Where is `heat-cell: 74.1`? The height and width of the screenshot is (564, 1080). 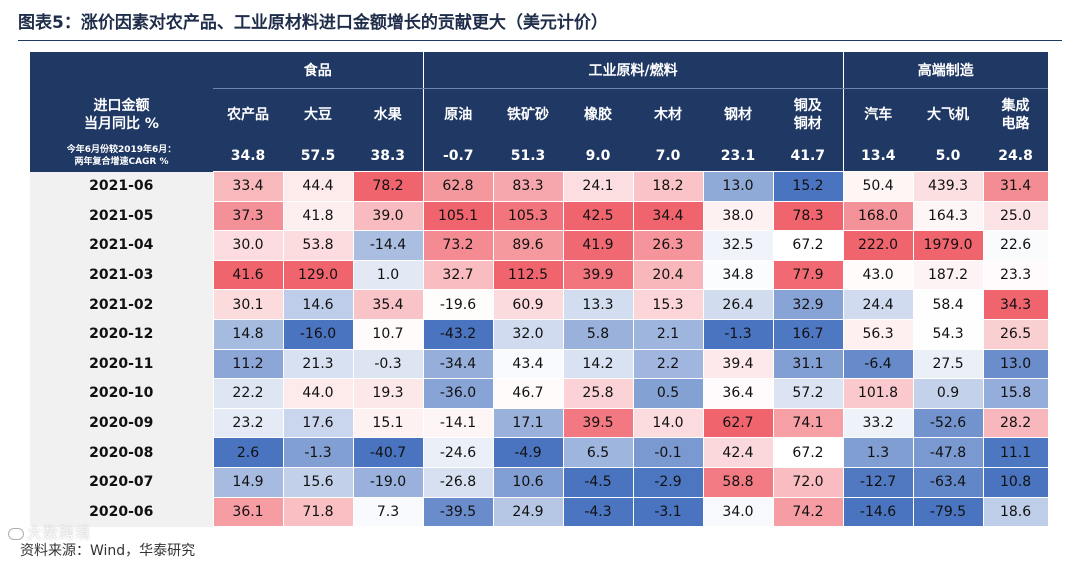
heat-cell: 74.1 is located at coordinates (808, 423).